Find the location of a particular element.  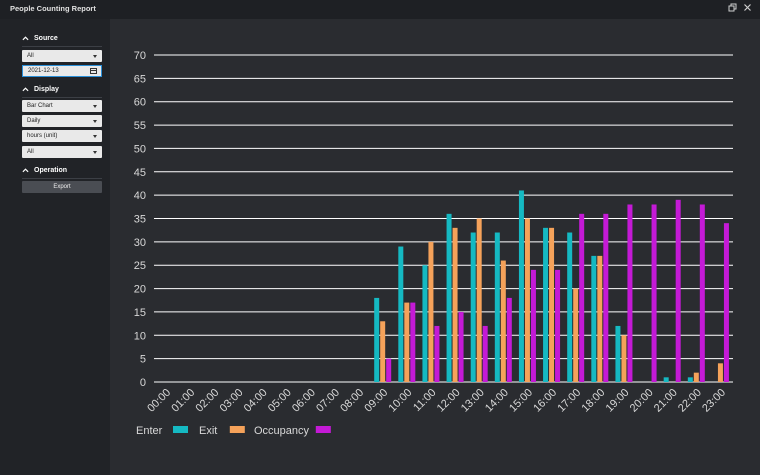

x-tick-label: 11:00 is located at coordinates (424, 400).